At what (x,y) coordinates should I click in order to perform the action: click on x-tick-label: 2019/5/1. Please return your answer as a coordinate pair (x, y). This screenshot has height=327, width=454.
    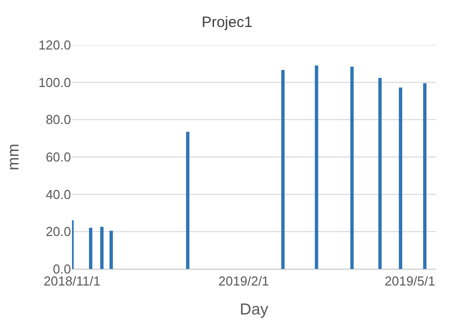
    Looking at the image, I should click on (410, 281).